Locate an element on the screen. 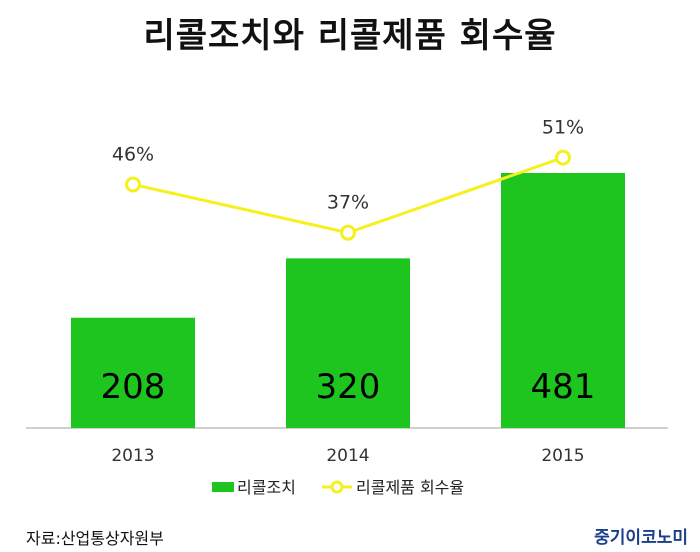 The height and width of the screenshot is (552, 700). bar-data-labels: 208 320 481 is located at coordinates (348, 387).